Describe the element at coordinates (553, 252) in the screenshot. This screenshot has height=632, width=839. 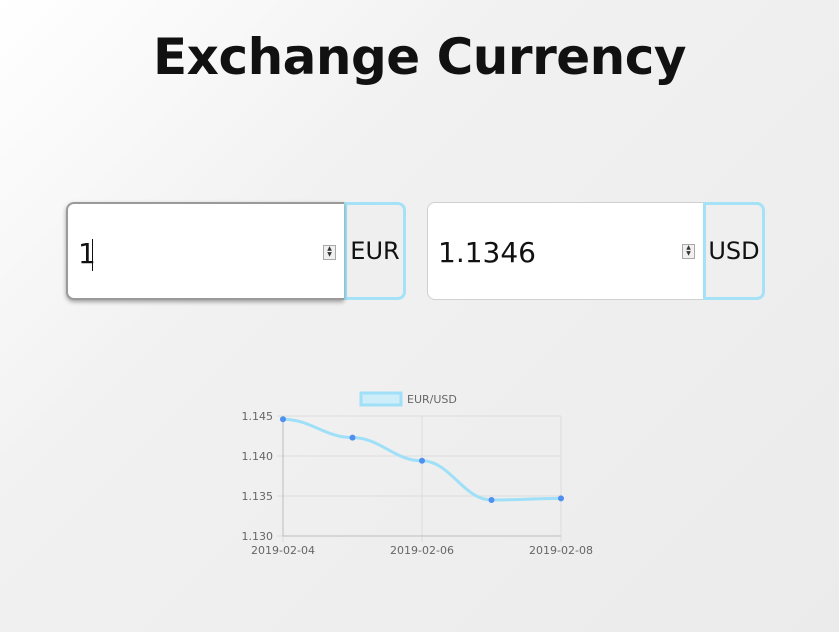
I see `to-amount-input` at that location.